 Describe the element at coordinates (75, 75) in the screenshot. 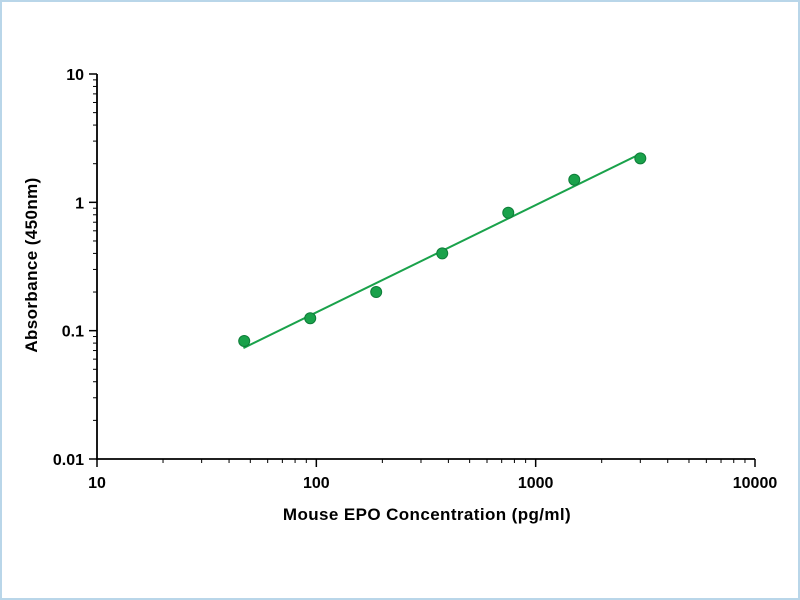

I see `y-tick-label: 10` at that location.